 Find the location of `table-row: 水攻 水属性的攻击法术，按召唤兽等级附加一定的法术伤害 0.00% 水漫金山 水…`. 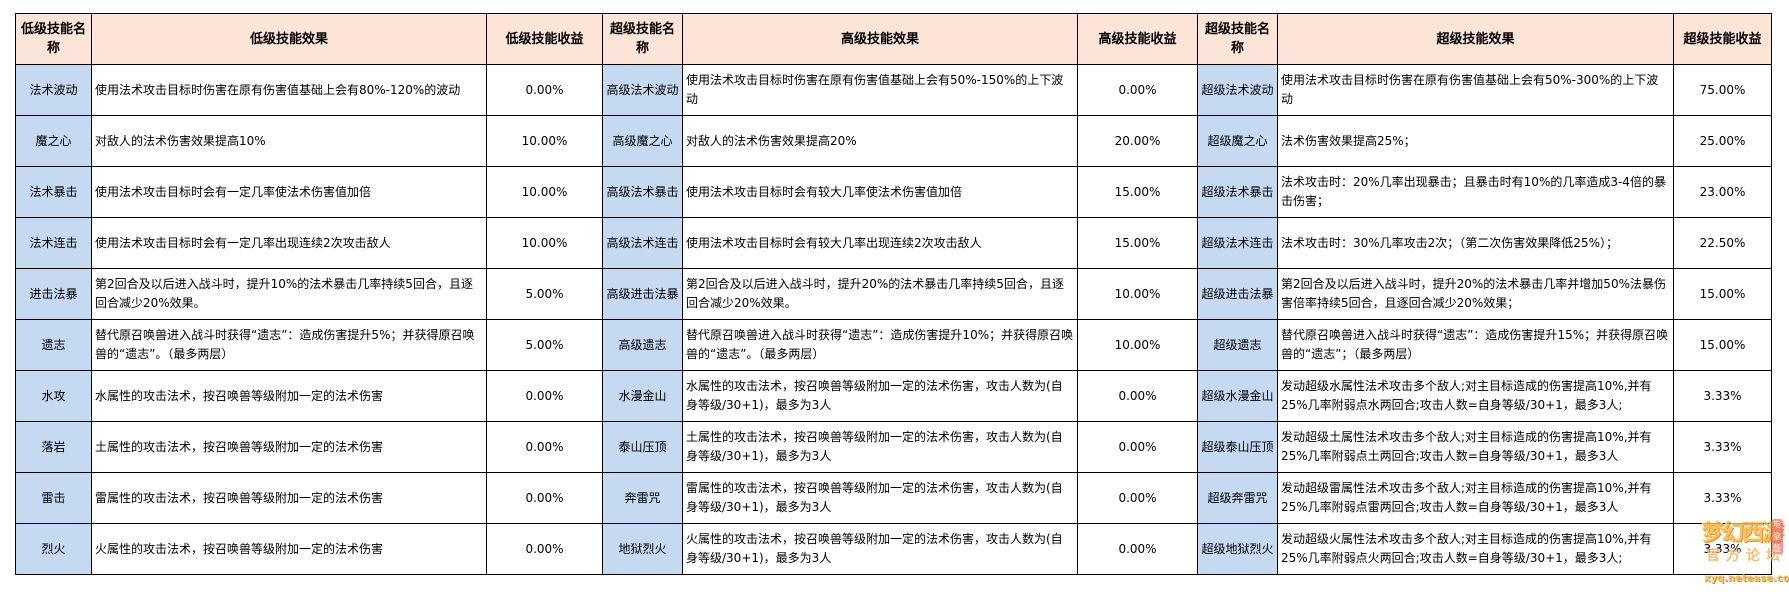

table-row: 水攻 水属性的攻击法术，按召唤兽等级附加一定的法术伤害 0.00% 水漫金山 水… is located at coordinates (893, 396).